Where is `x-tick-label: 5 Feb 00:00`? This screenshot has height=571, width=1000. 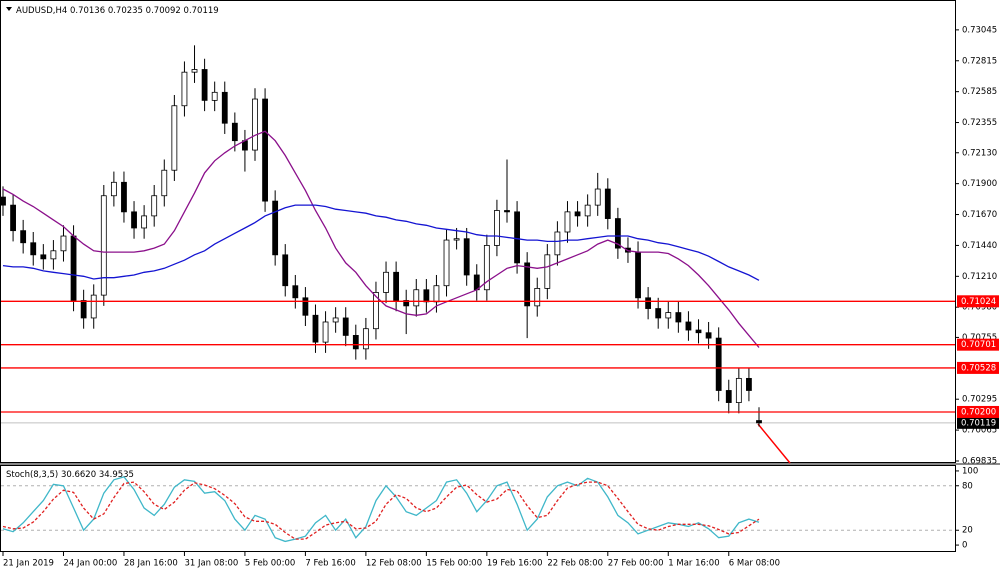 x-tick-label: 5 Feb 00:00 is located at coordinates (270, 564).